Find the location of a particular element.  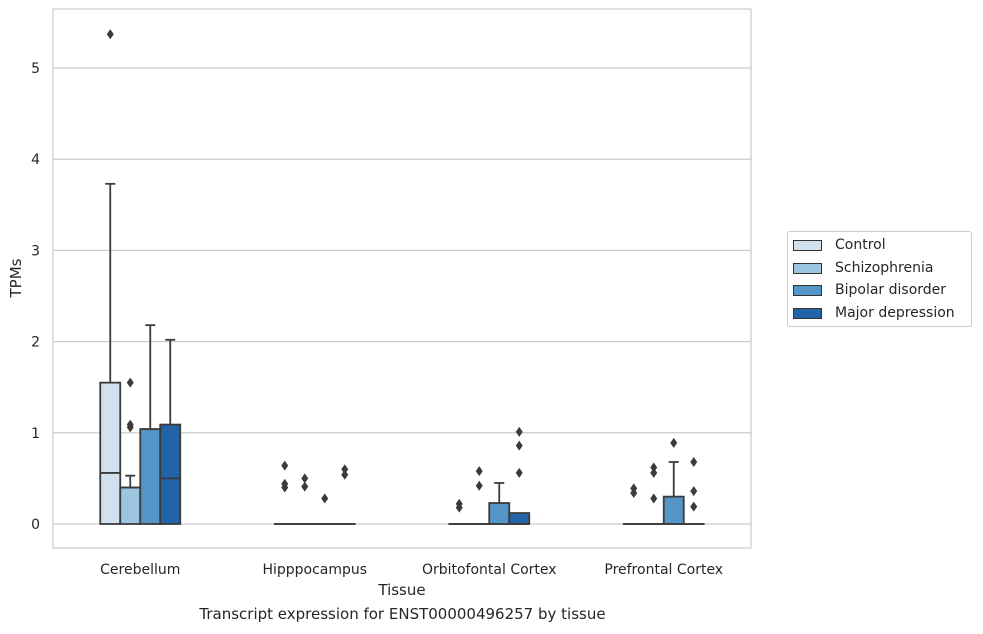

legend-item-control: Control is located at coordinates (839, 245).